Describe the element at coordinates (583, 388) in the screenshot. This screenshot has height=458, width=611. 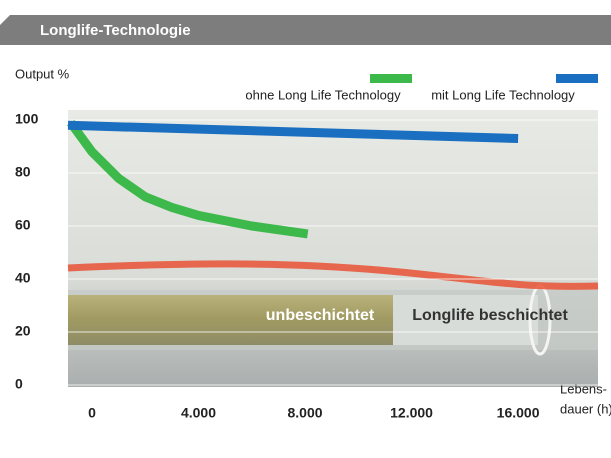
I see `x-axis-label: Lebens-` at that location.